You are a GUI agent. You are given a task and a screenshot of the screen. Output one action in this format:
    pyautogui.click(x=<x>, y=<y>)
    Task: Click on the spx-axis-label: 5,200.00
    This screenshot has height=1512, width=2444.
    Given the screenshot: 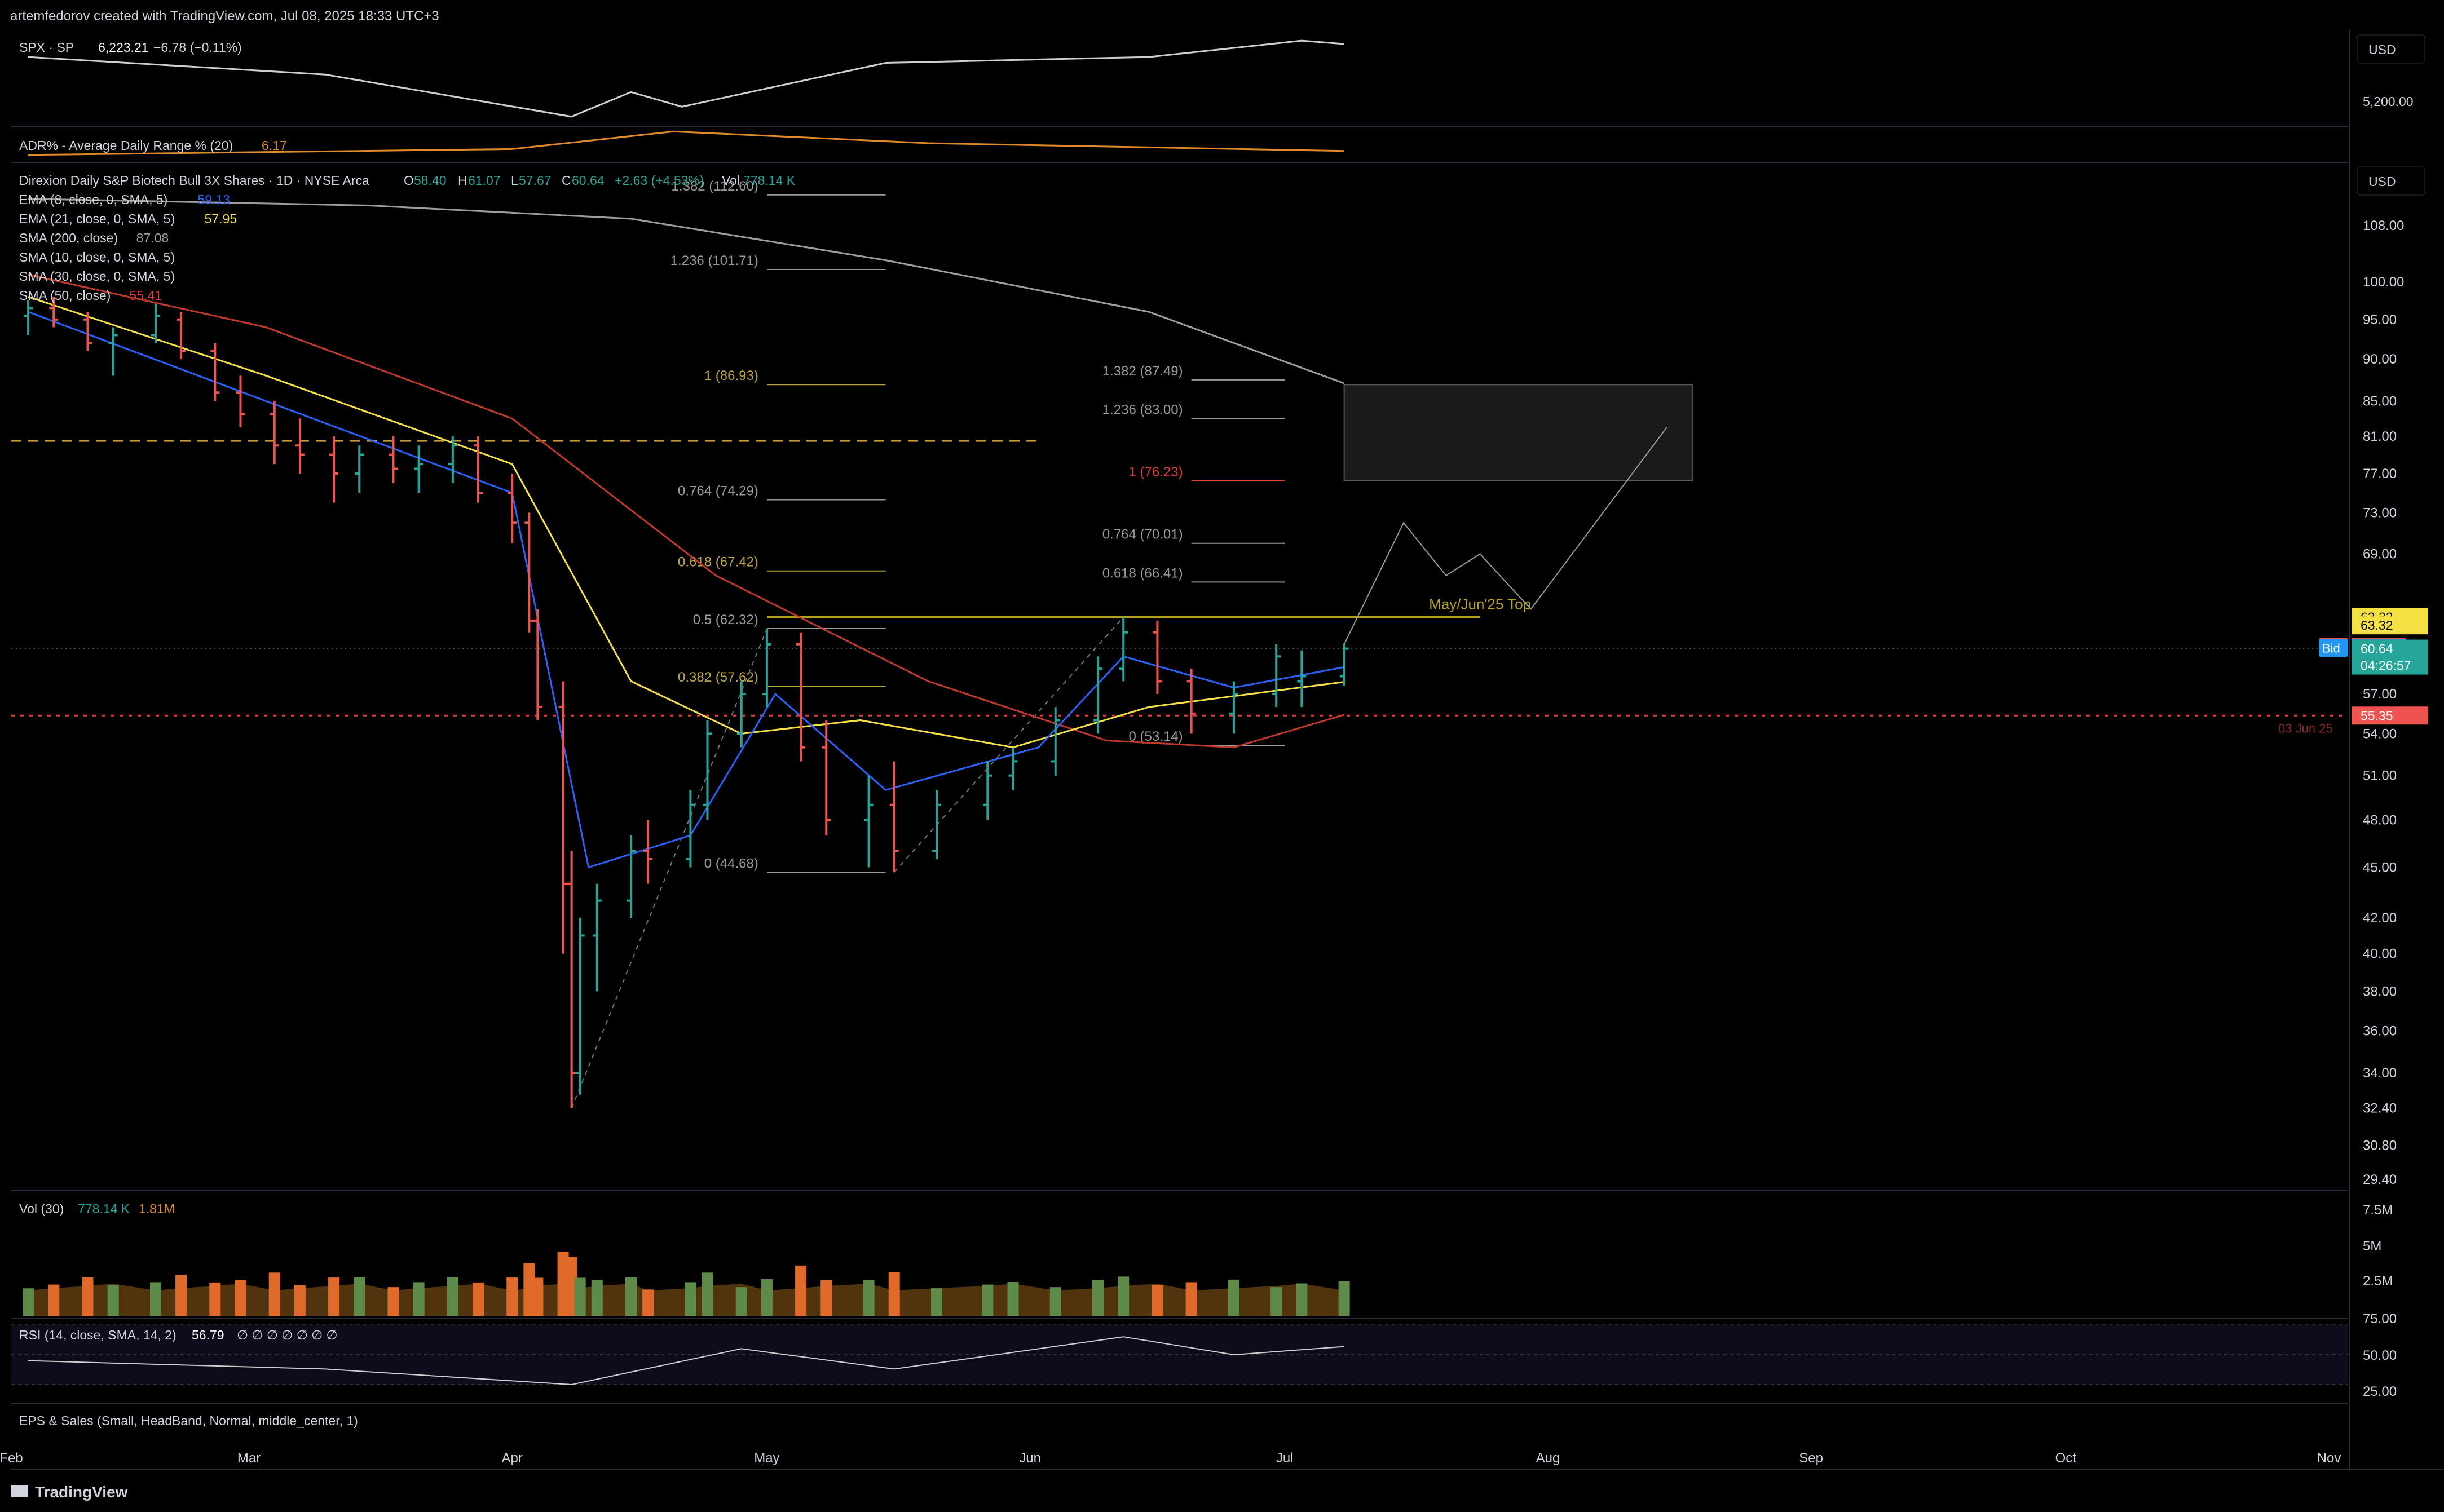 What is the action you would take?
    pyautogui.click(x=2388, y=101)
    